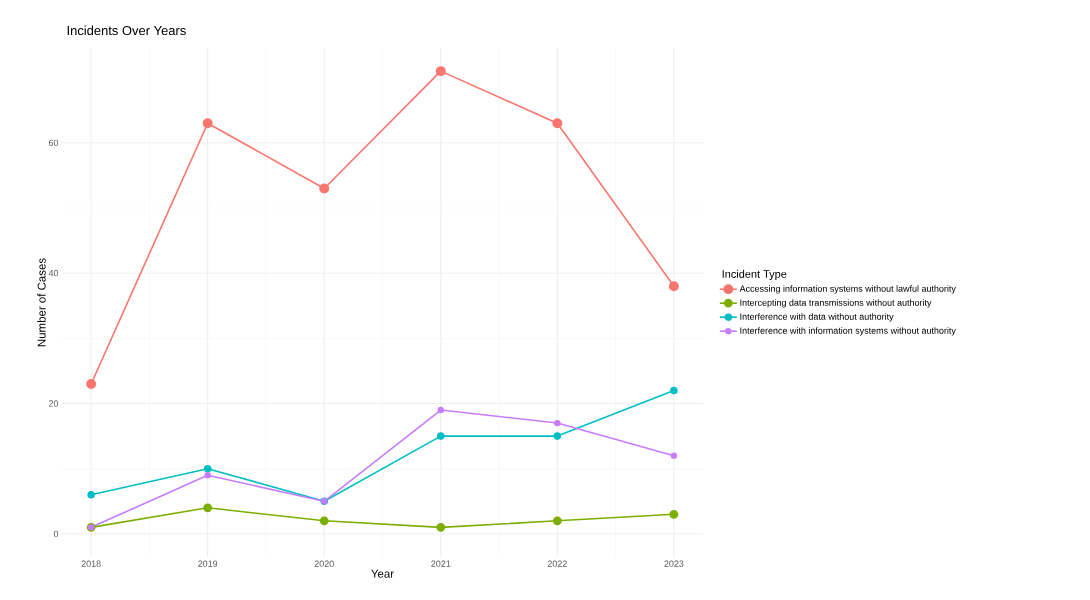  Describe the element at coordinates (557, 563) in the screenshot. I see `x-tick-label: 2022` at that location.